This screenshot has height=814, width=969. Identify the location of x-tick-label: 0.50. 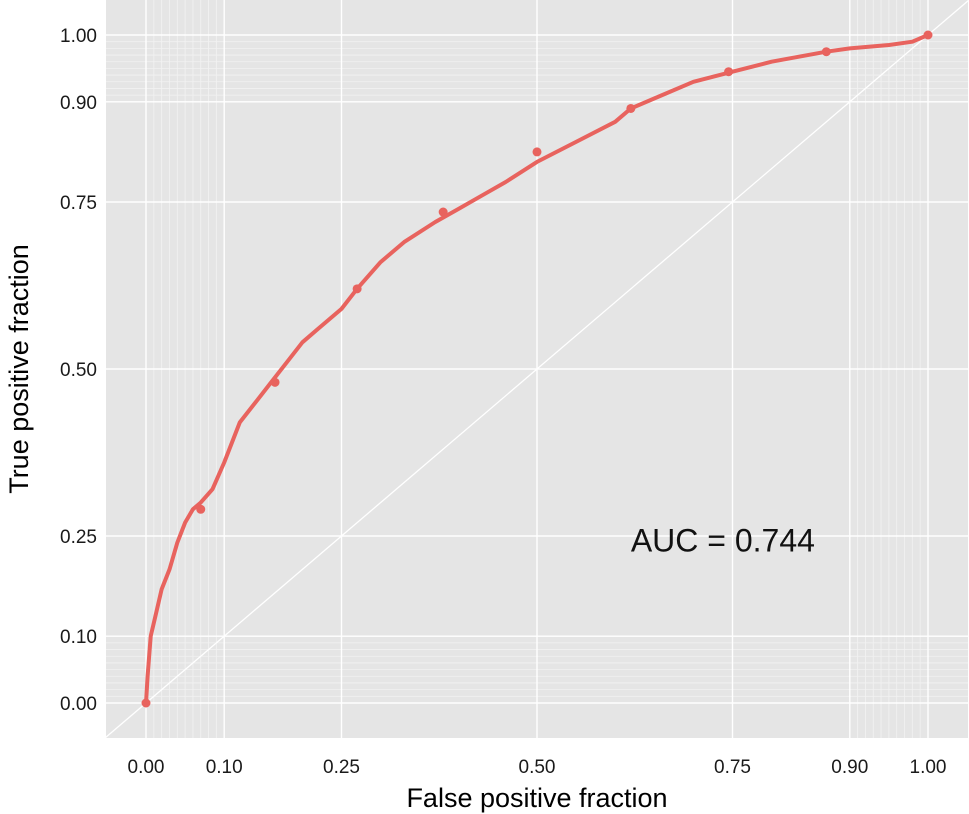
(537, 767).